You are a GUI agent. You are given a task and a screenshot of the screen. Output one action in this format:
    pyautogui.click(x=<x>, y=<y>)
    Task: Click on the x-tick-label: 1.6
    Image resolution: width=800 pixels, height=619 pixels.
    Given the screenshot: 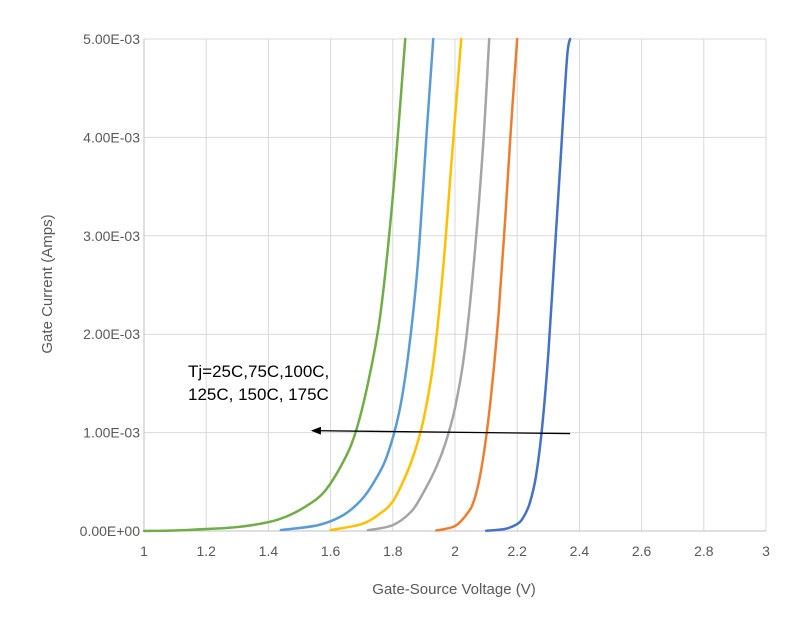 What is the action you would take?
    pyautogui.click(x=331, y=551)
    